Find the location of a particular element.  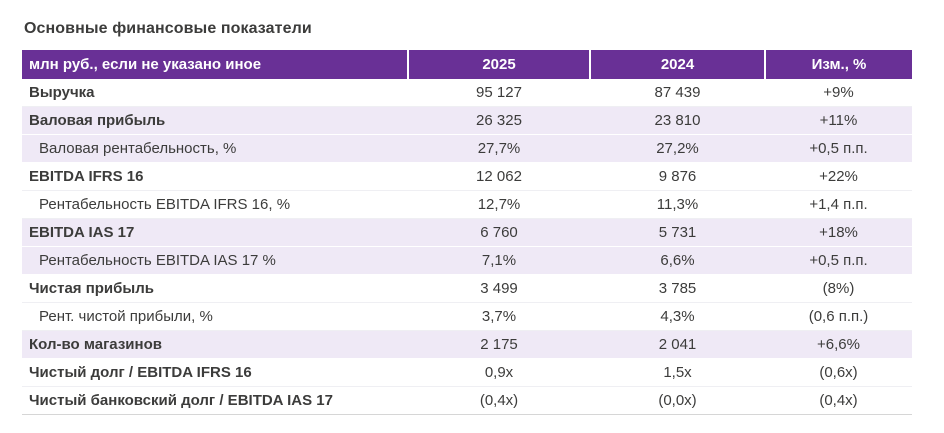

value-2025: 27,7% is located at coordinates (499, 148).